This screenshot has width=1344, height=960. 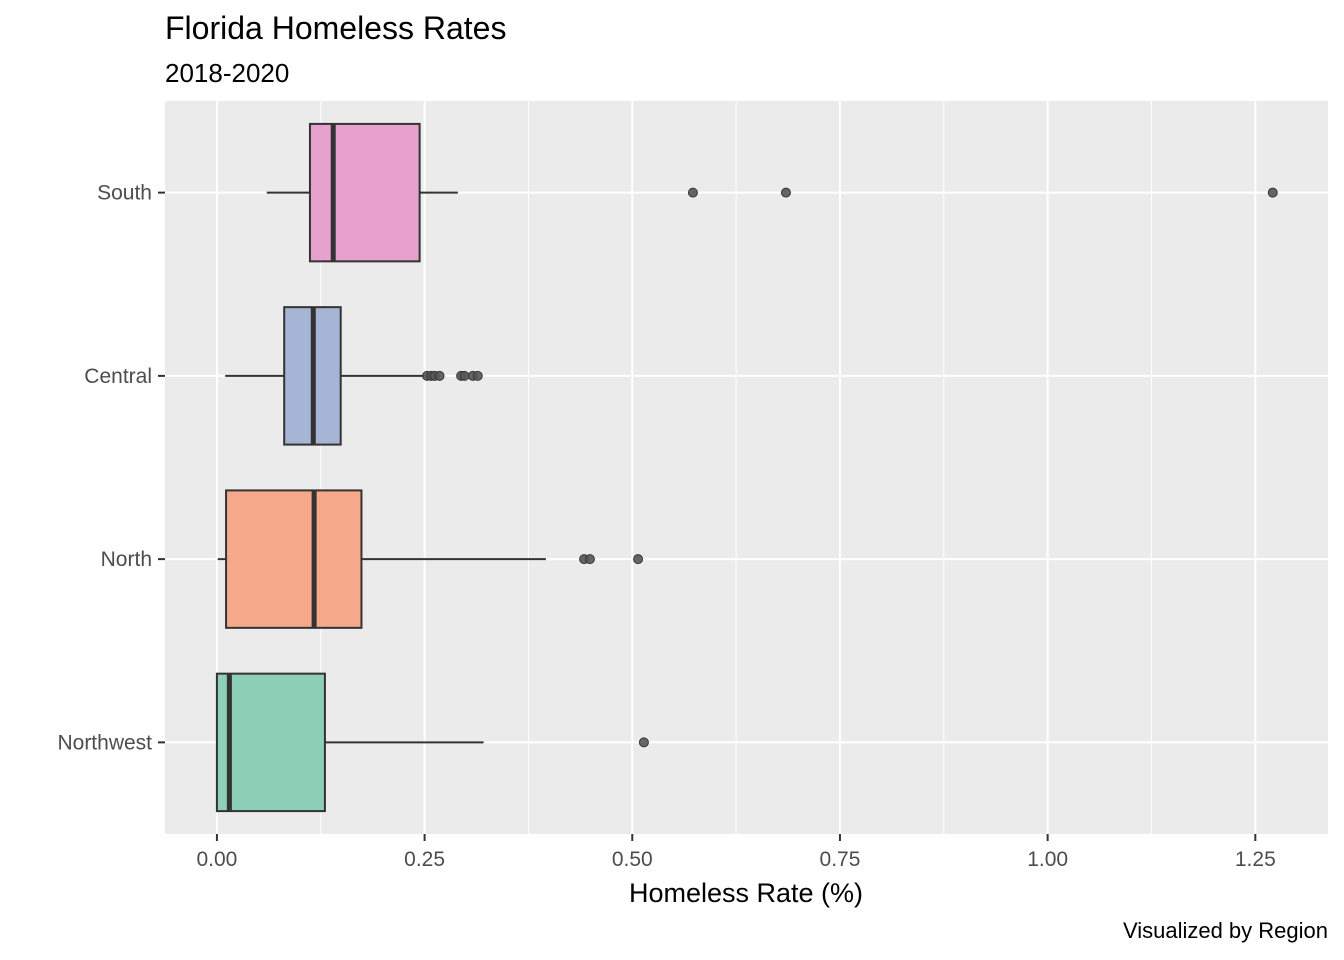 What do you see at coordinates (772, 192) in the screenshot?
I see `box-south` at bounding box center [772, 192].